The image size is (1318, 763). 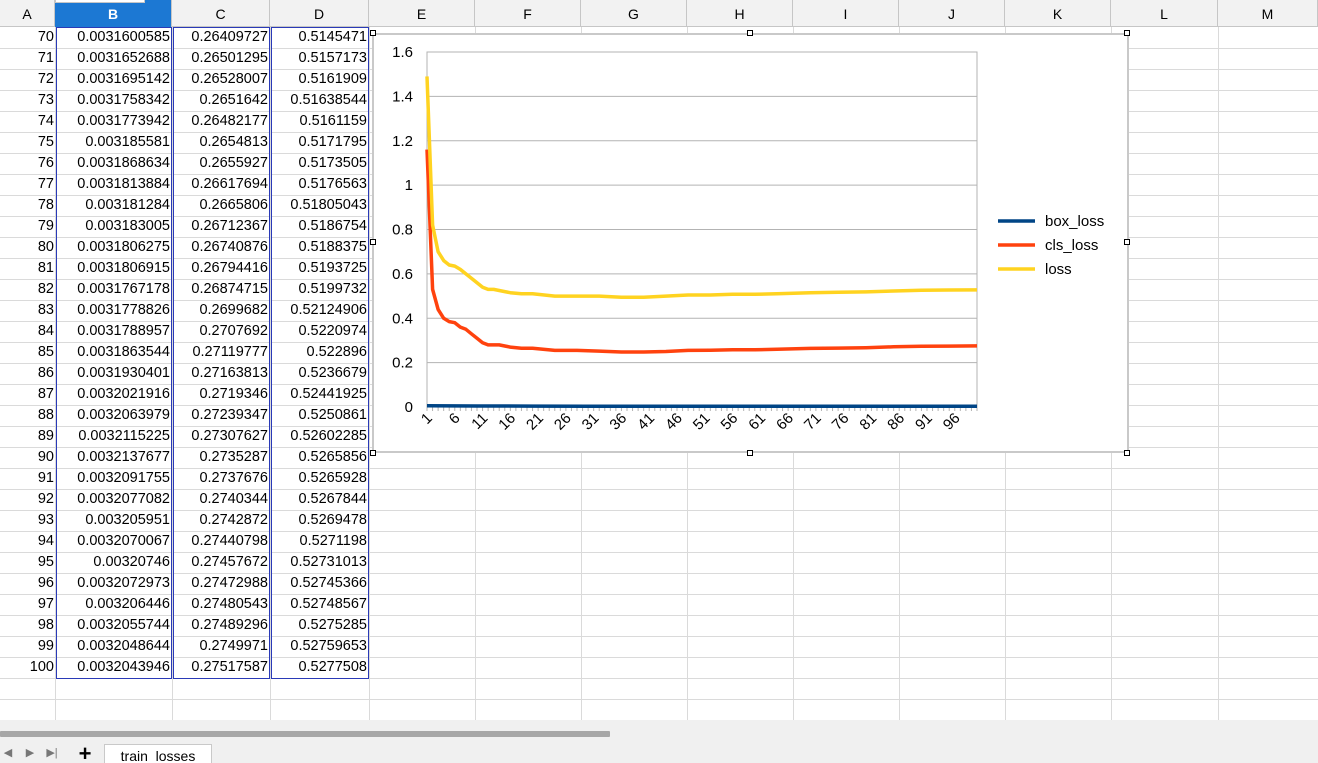 What do you see at coordinates (1268, 13) in the screenshot?
I see `column-header-m: M` at bounding box center [1268, 13].